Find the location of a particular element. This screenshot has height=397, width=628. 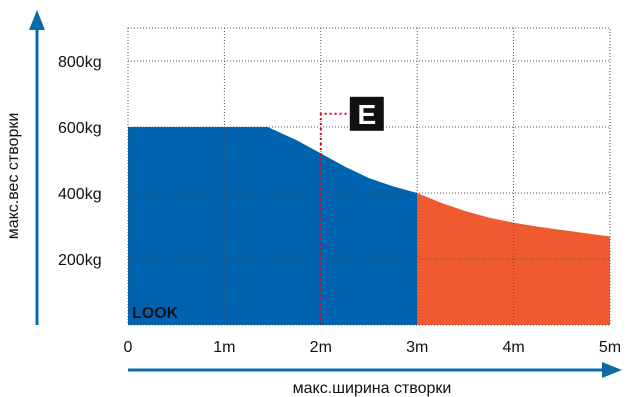

x-tick-label: 5m is located at coordinates (610, 347).